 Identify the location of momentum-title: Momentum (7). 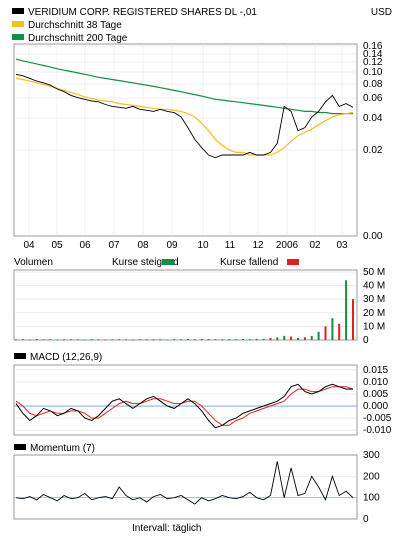
(62, 448).